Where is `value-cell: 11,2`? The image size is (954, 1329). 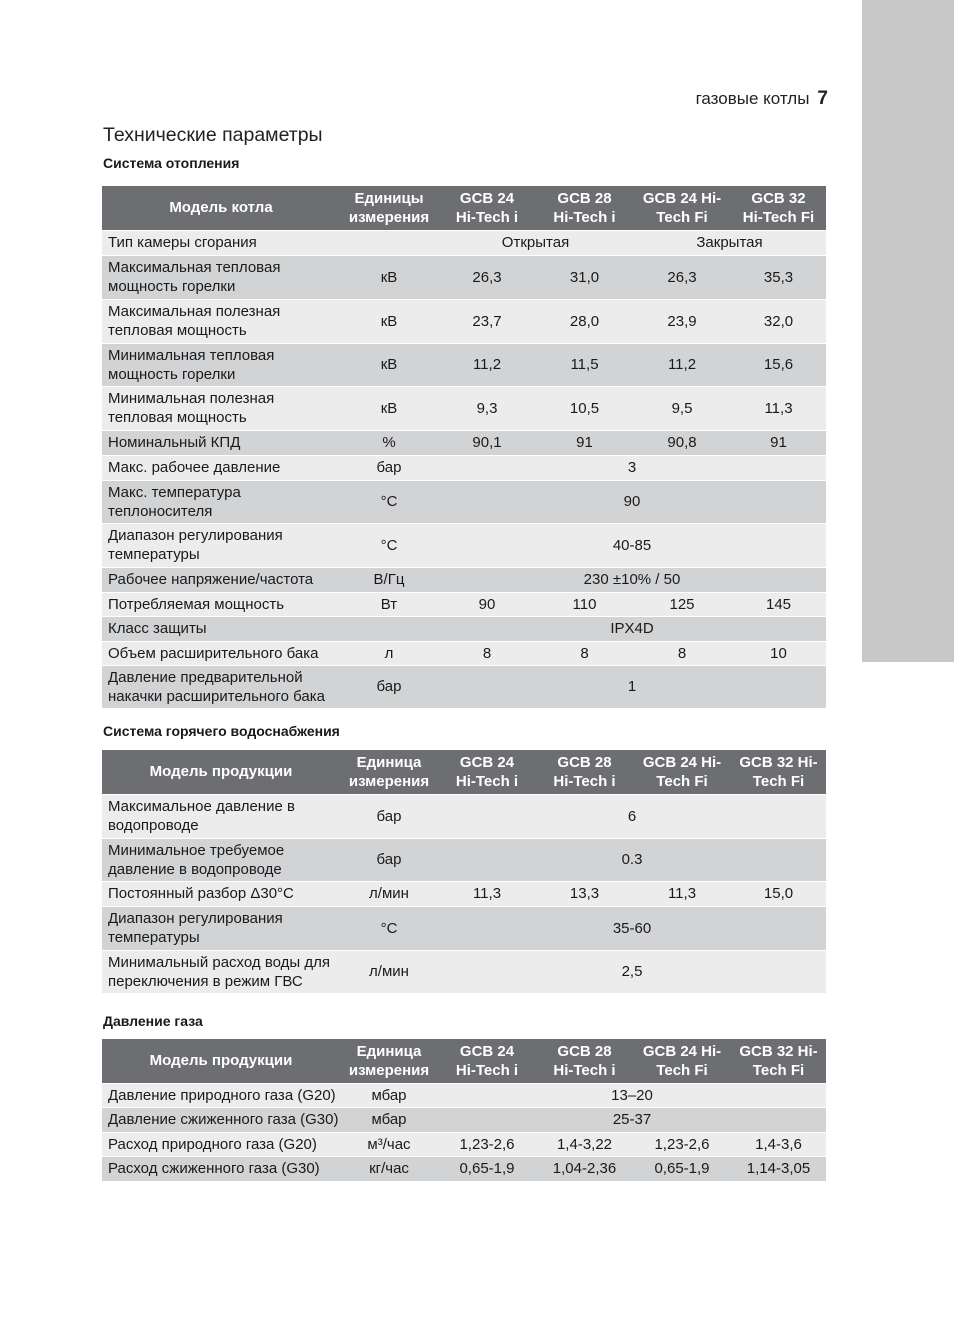 value-cell: 11,2 is located at coordinates (682, 364).